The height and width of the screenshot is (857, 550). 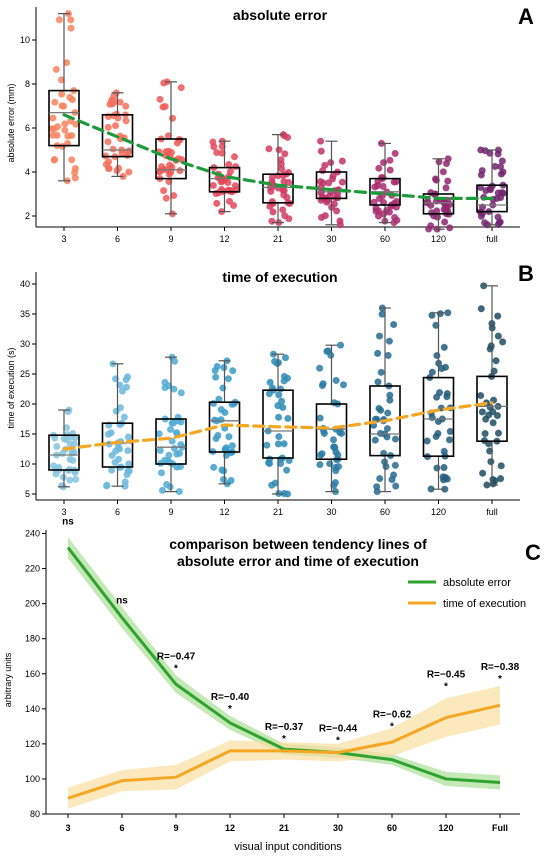 I want to click on y-tick-label: 140, so click(x=32, y=709).